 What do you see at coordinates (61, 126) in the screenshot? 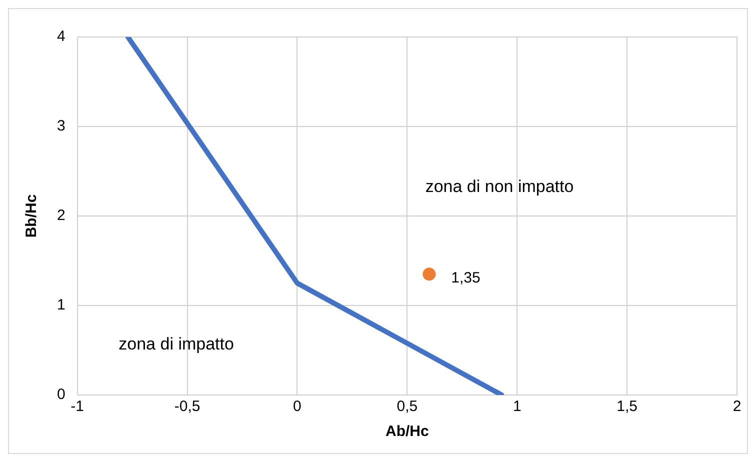
I see `y-tick-label: 3` at bounding box center [61, 126].